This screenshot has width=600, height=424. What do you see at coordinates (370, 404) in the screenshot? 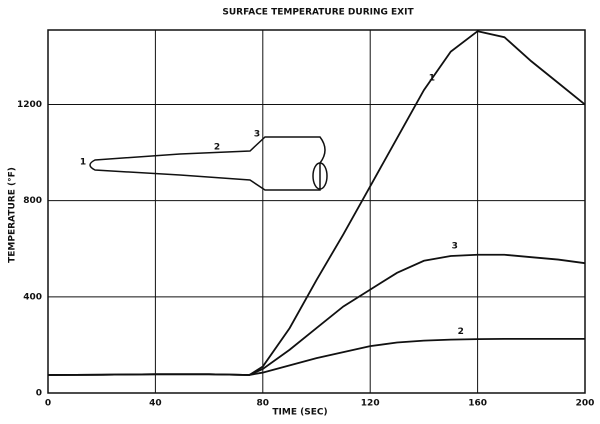
I see `x-tick-label: 120` at bounding box center [370, 404].